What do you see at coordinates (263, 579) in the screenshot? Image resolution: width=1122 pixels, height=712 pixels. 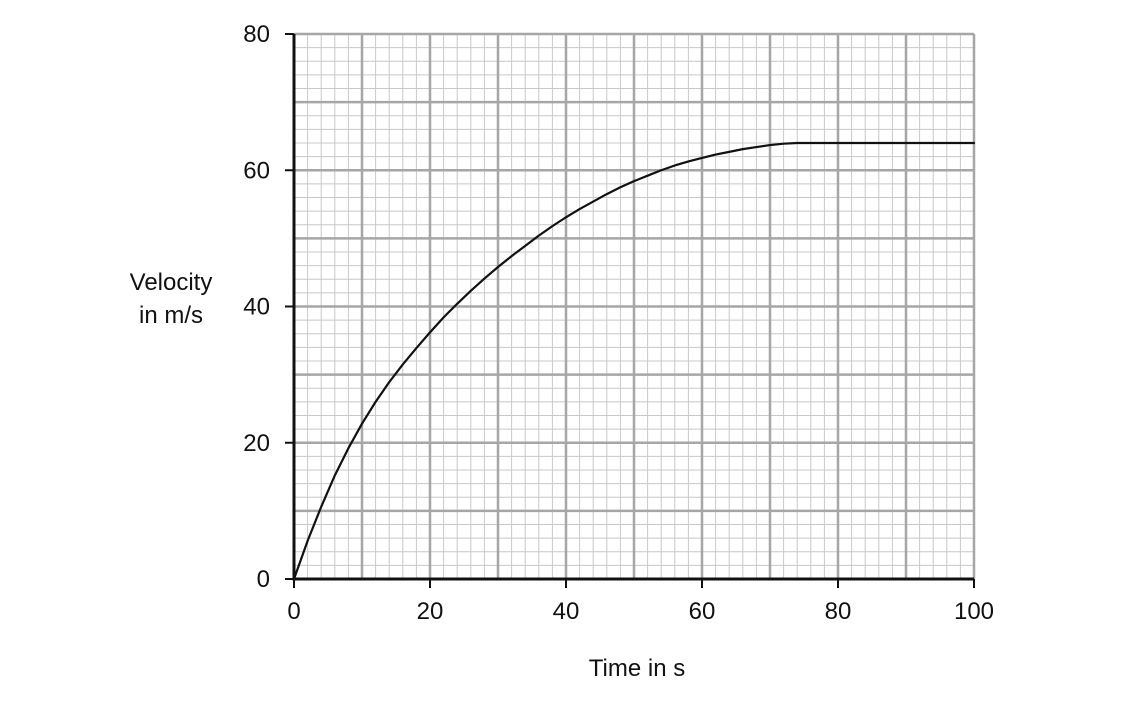 I see `y-tick-label: 0` at bounding box center [263, 579].